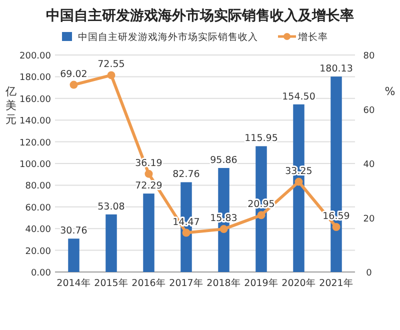 This screenshot has height=330, width=400. What do you see at coordinates (390, 91) in the screenshot?
I see `y2-axis-title: %` at bounding box center [390, 91].